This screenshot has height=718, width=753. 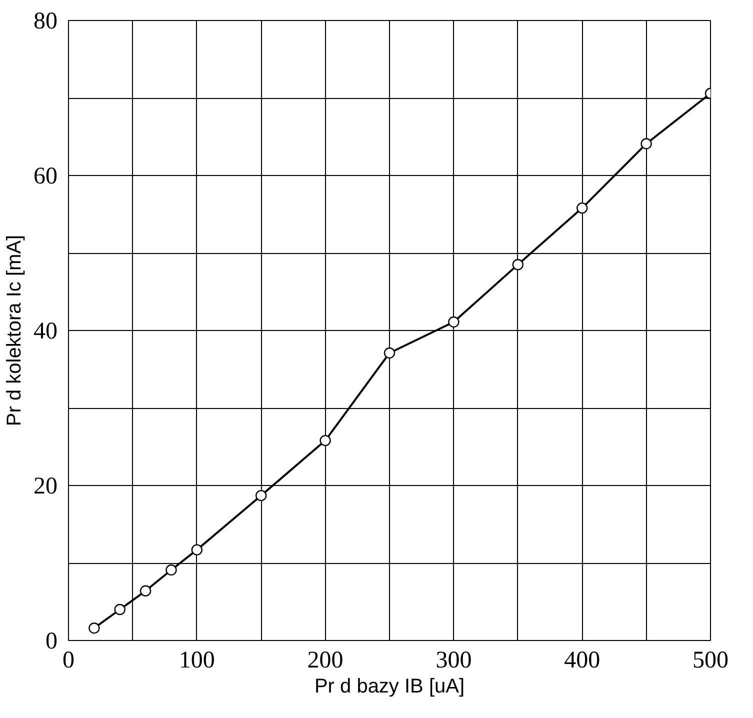 What do you see at coordinates (46, 21) in the screenshot?
I see `y-tick-label: 80` at bounding box center [46, 21].